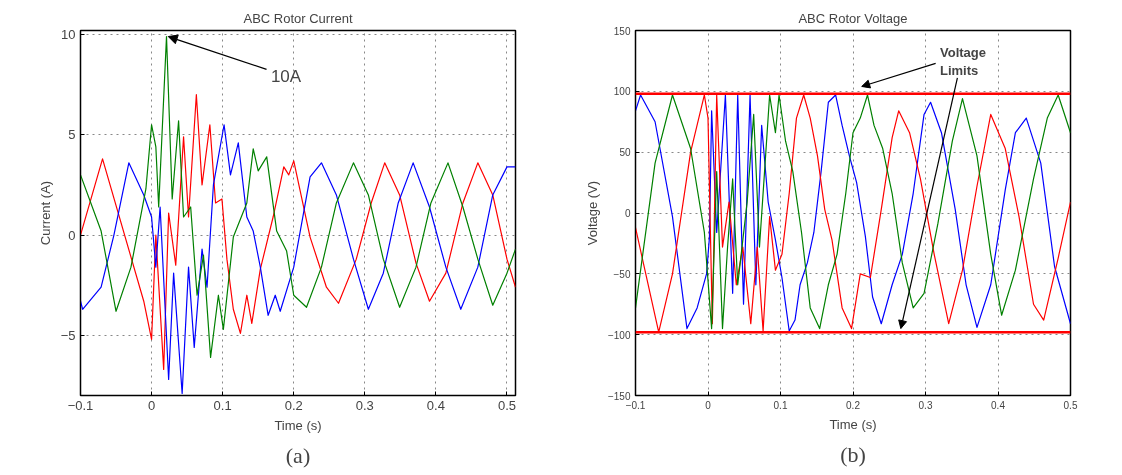 The height and width of the screenshot is (475, 1122). What do you see at coordinates (298, 18) in the screenshot?
I see `chart-title: ABC Rotor Current` at bounding box center [298, 18].